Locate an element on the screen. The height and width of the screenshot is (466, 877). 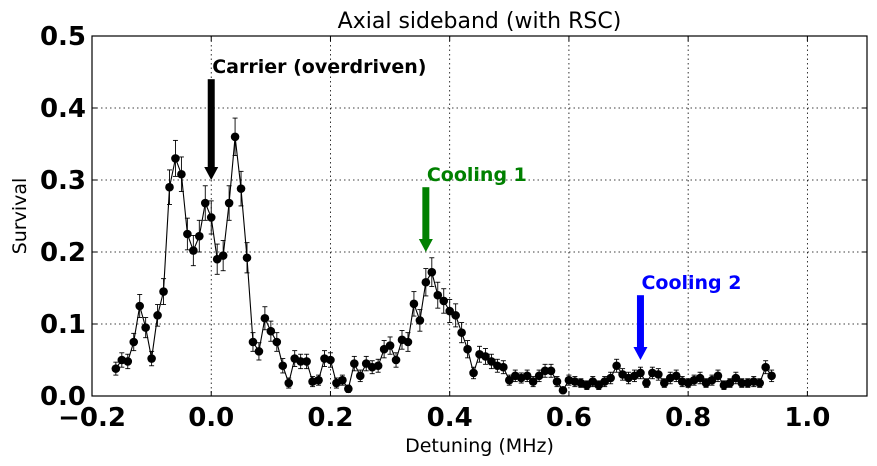
x-tick-label: 0.4 is located at coordinates (450, 418).